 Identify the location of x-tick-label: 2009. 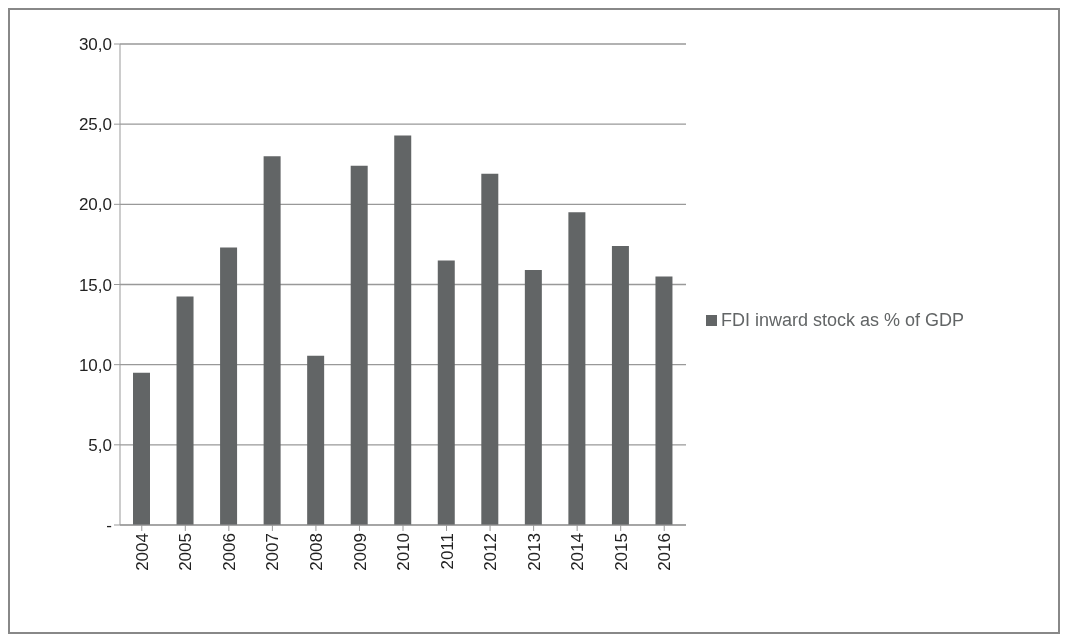
(360, 552).